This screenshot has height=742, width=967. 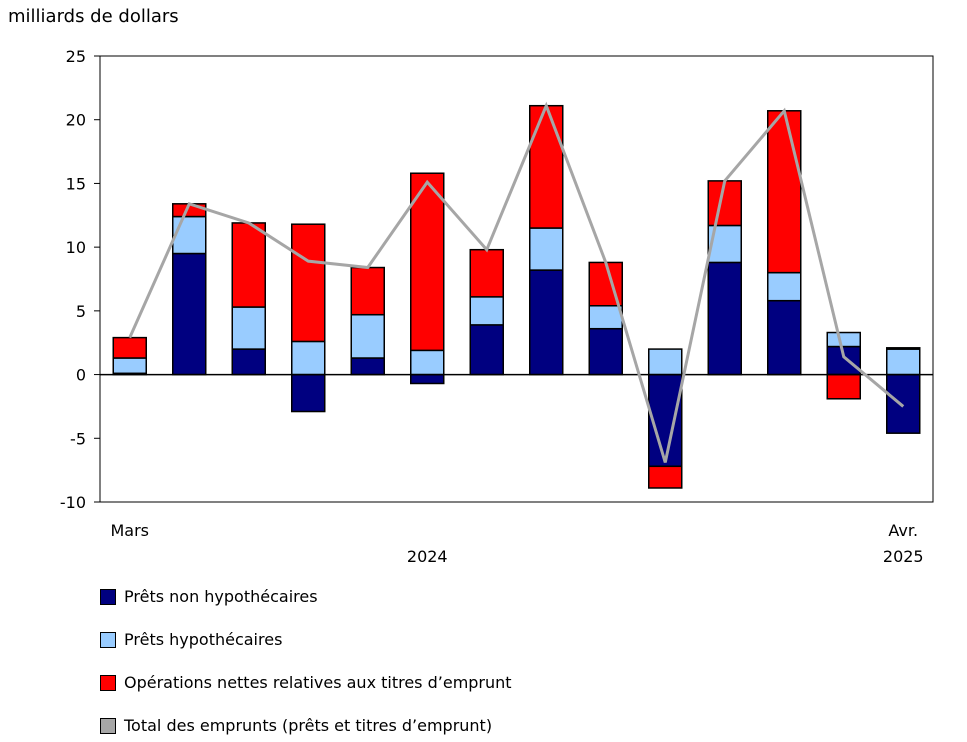 What do you see at coordinates (76, 183) in the screenshot?
I see `y-tick-label: 15` at bounding box center [76, 183].